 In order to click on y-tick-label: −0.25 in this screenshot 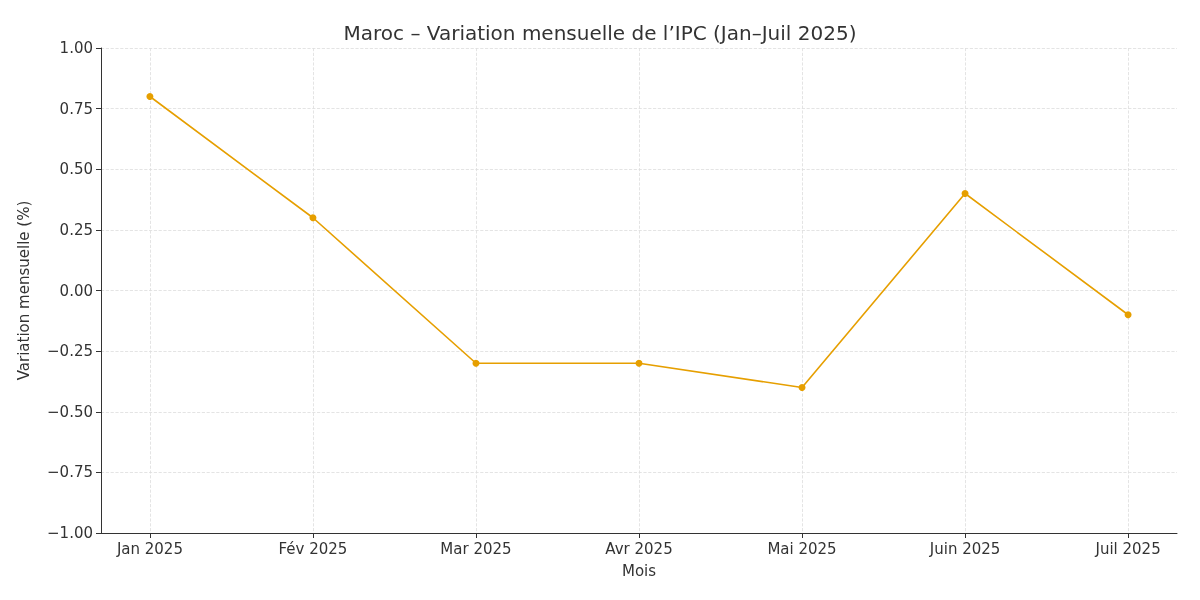, I will do `click(70, 351)`.